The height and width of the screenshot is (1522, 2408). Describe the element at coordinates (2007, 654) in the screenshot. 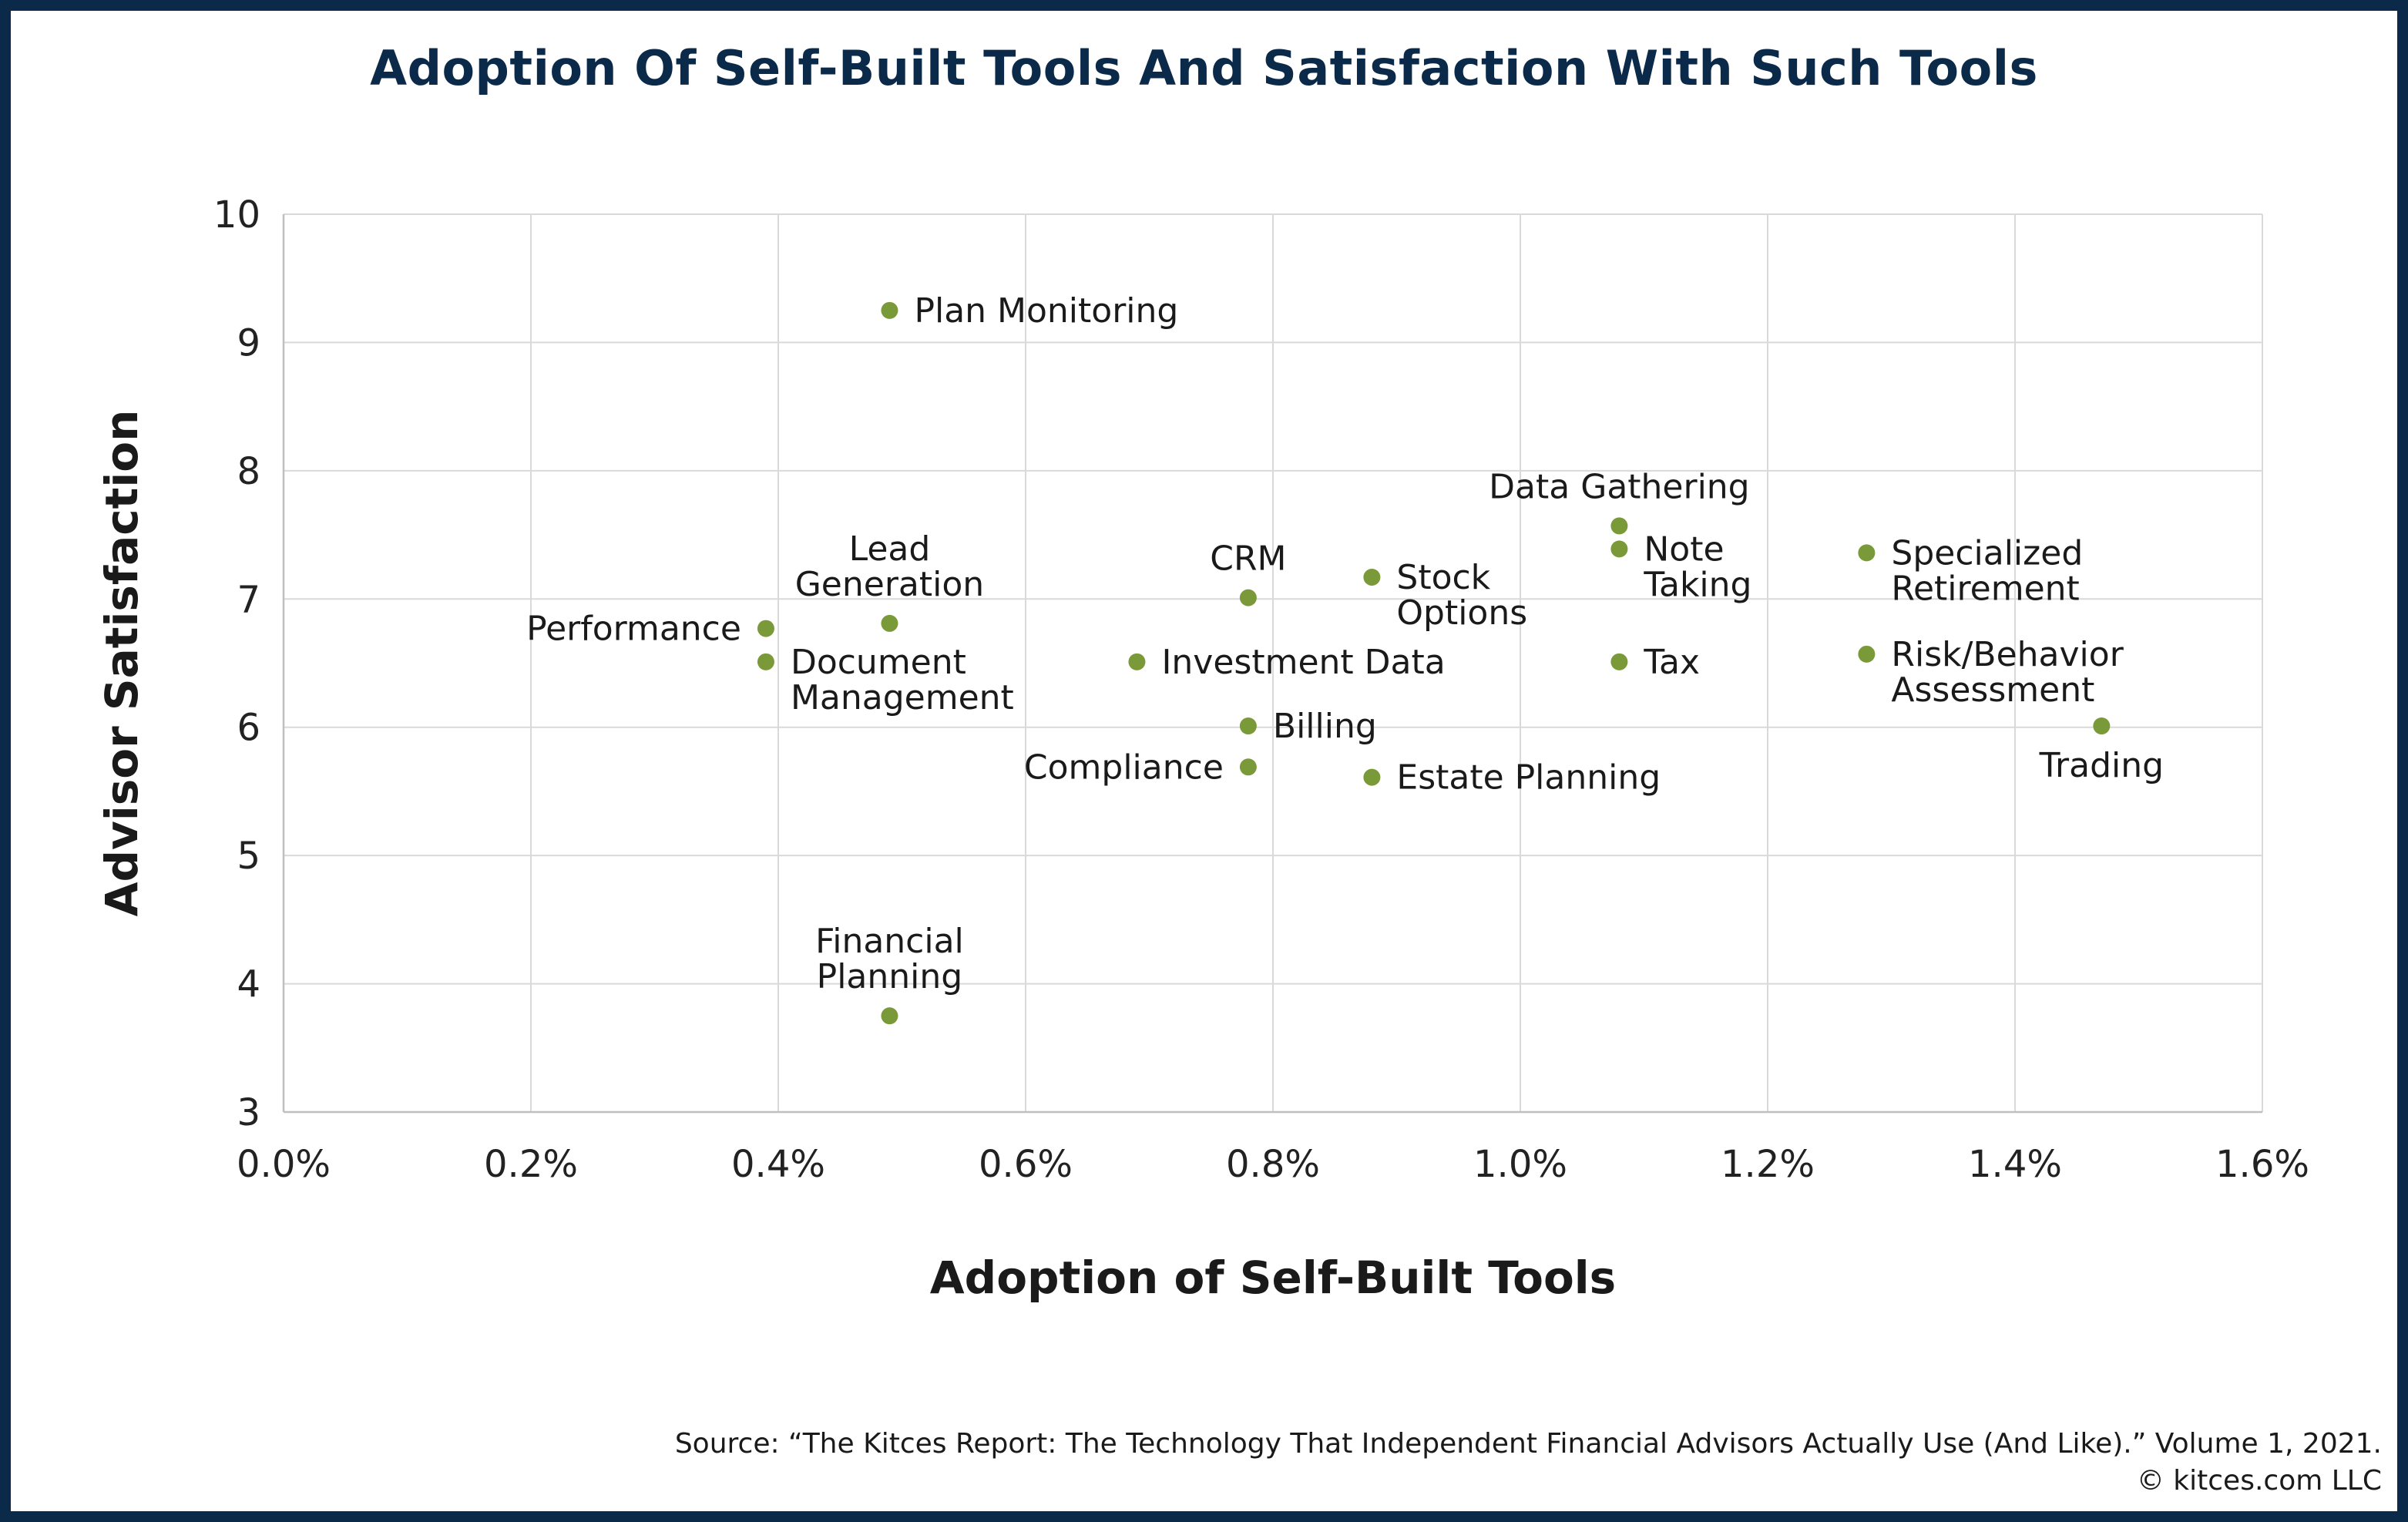

I see `point-label-line: Risk/Behavior` at that location.